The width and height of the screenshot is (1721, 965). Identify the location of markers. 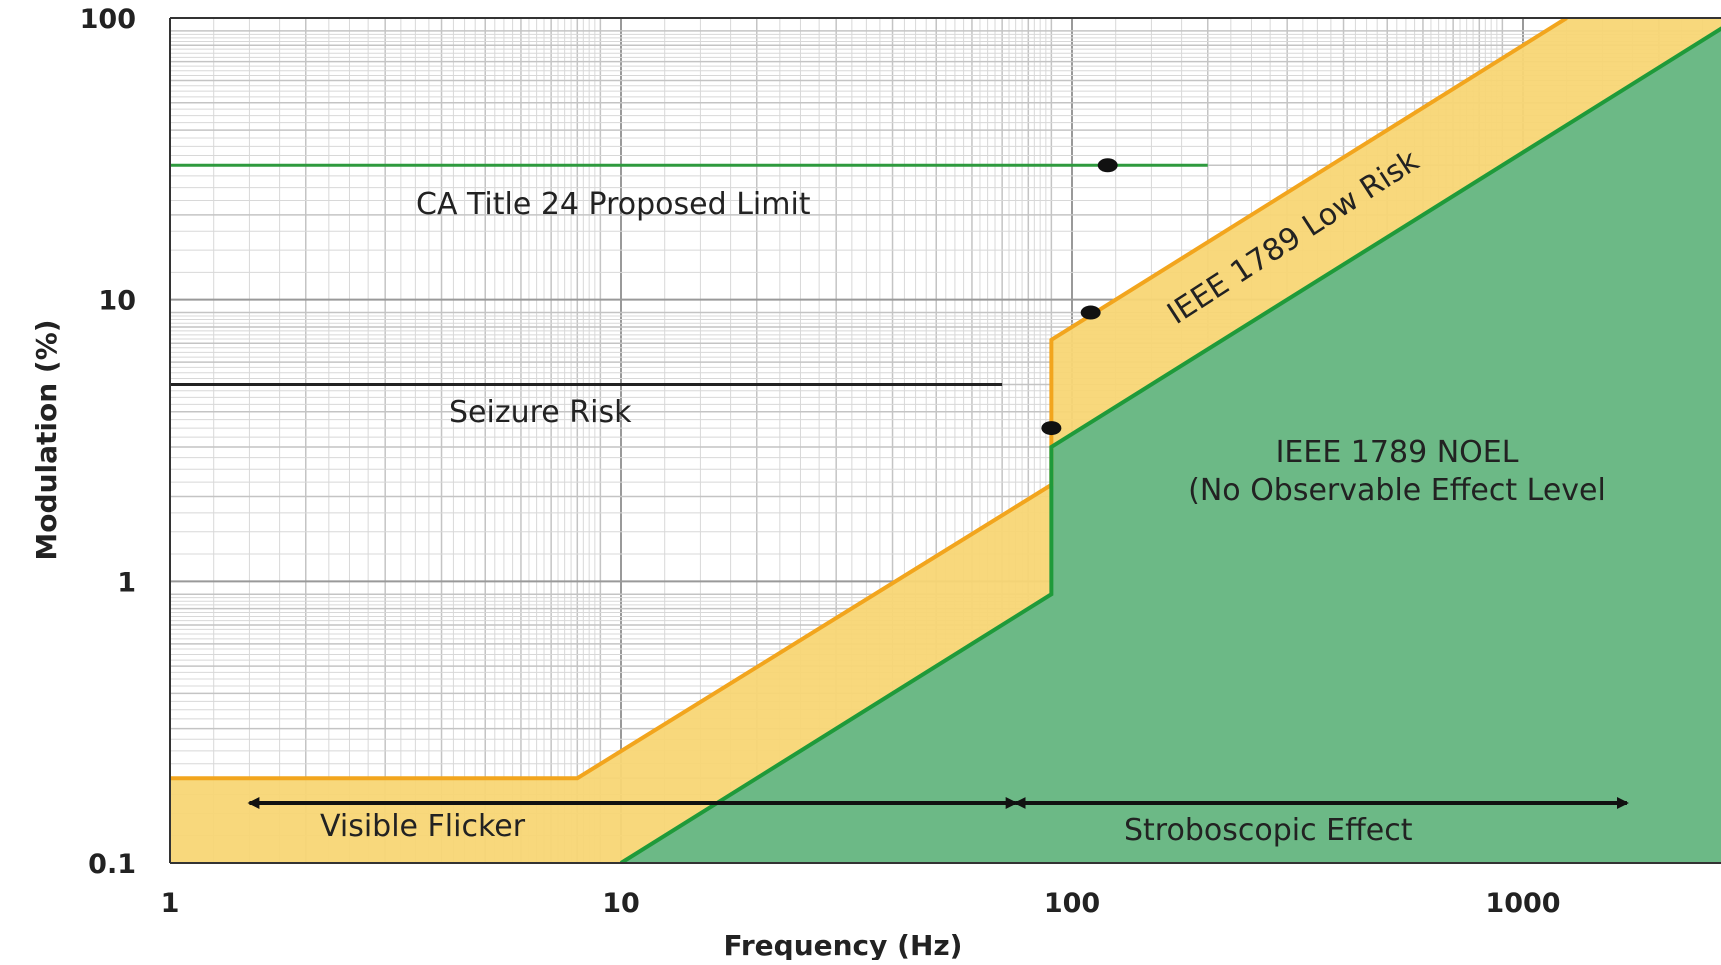
(1079, 297).